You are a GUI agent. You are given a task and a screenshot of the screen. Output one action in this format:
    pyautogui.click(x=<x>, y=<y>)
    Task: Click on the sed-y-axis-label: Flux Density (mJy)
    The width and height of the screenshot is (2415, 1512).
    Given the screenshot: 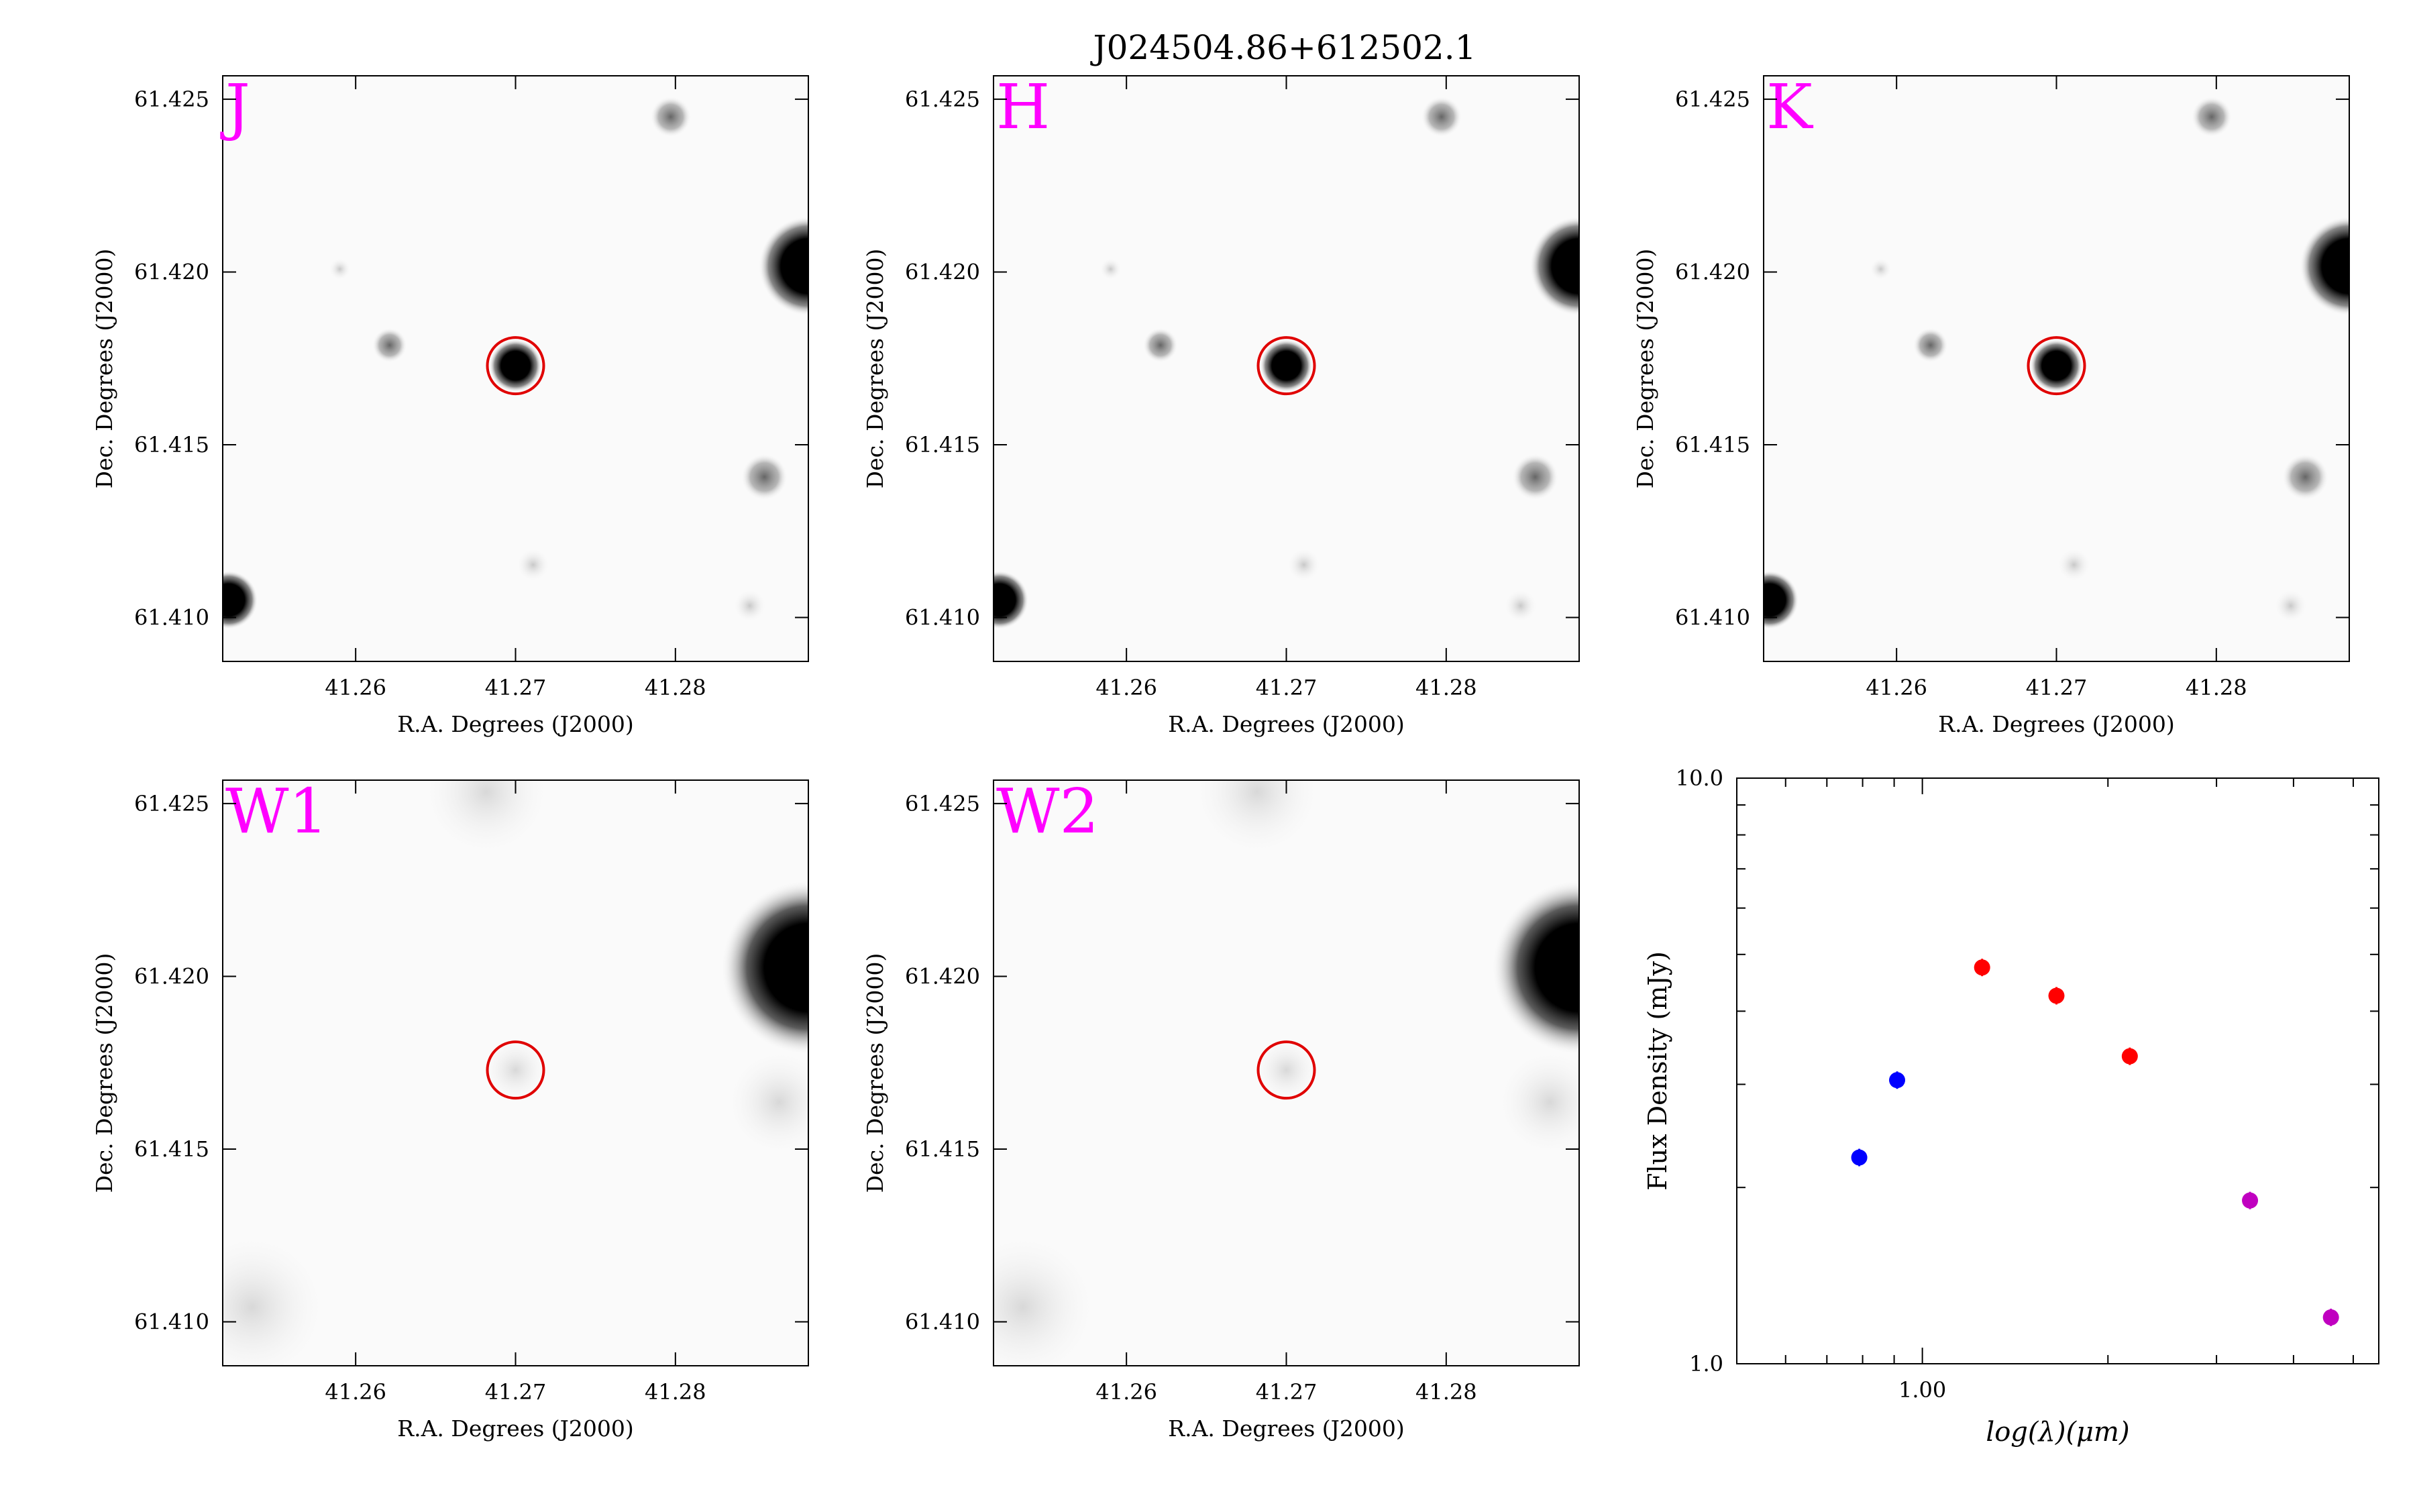 What is the action you would take?
    pyautogui.click(x=1657, y=1071)
    